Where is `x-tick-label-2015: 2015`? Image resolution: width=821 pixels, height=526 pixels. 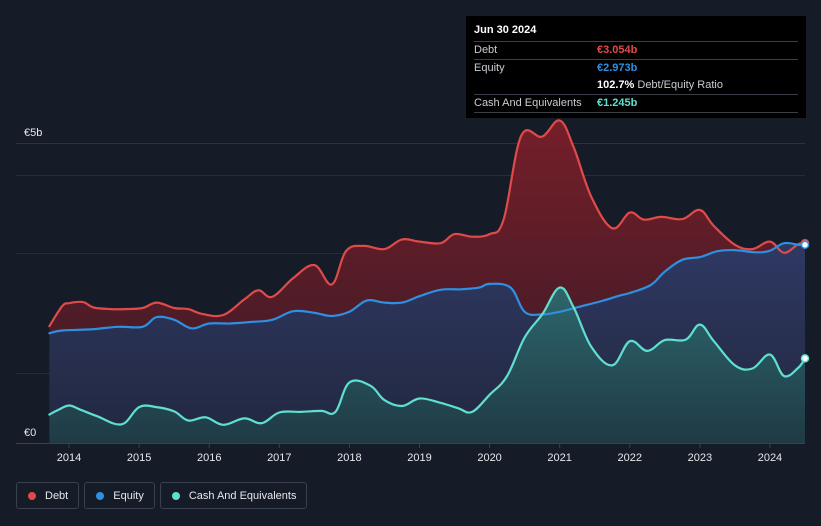
x-tick-label-2015: 2015 is located at coordinates (139, 458).